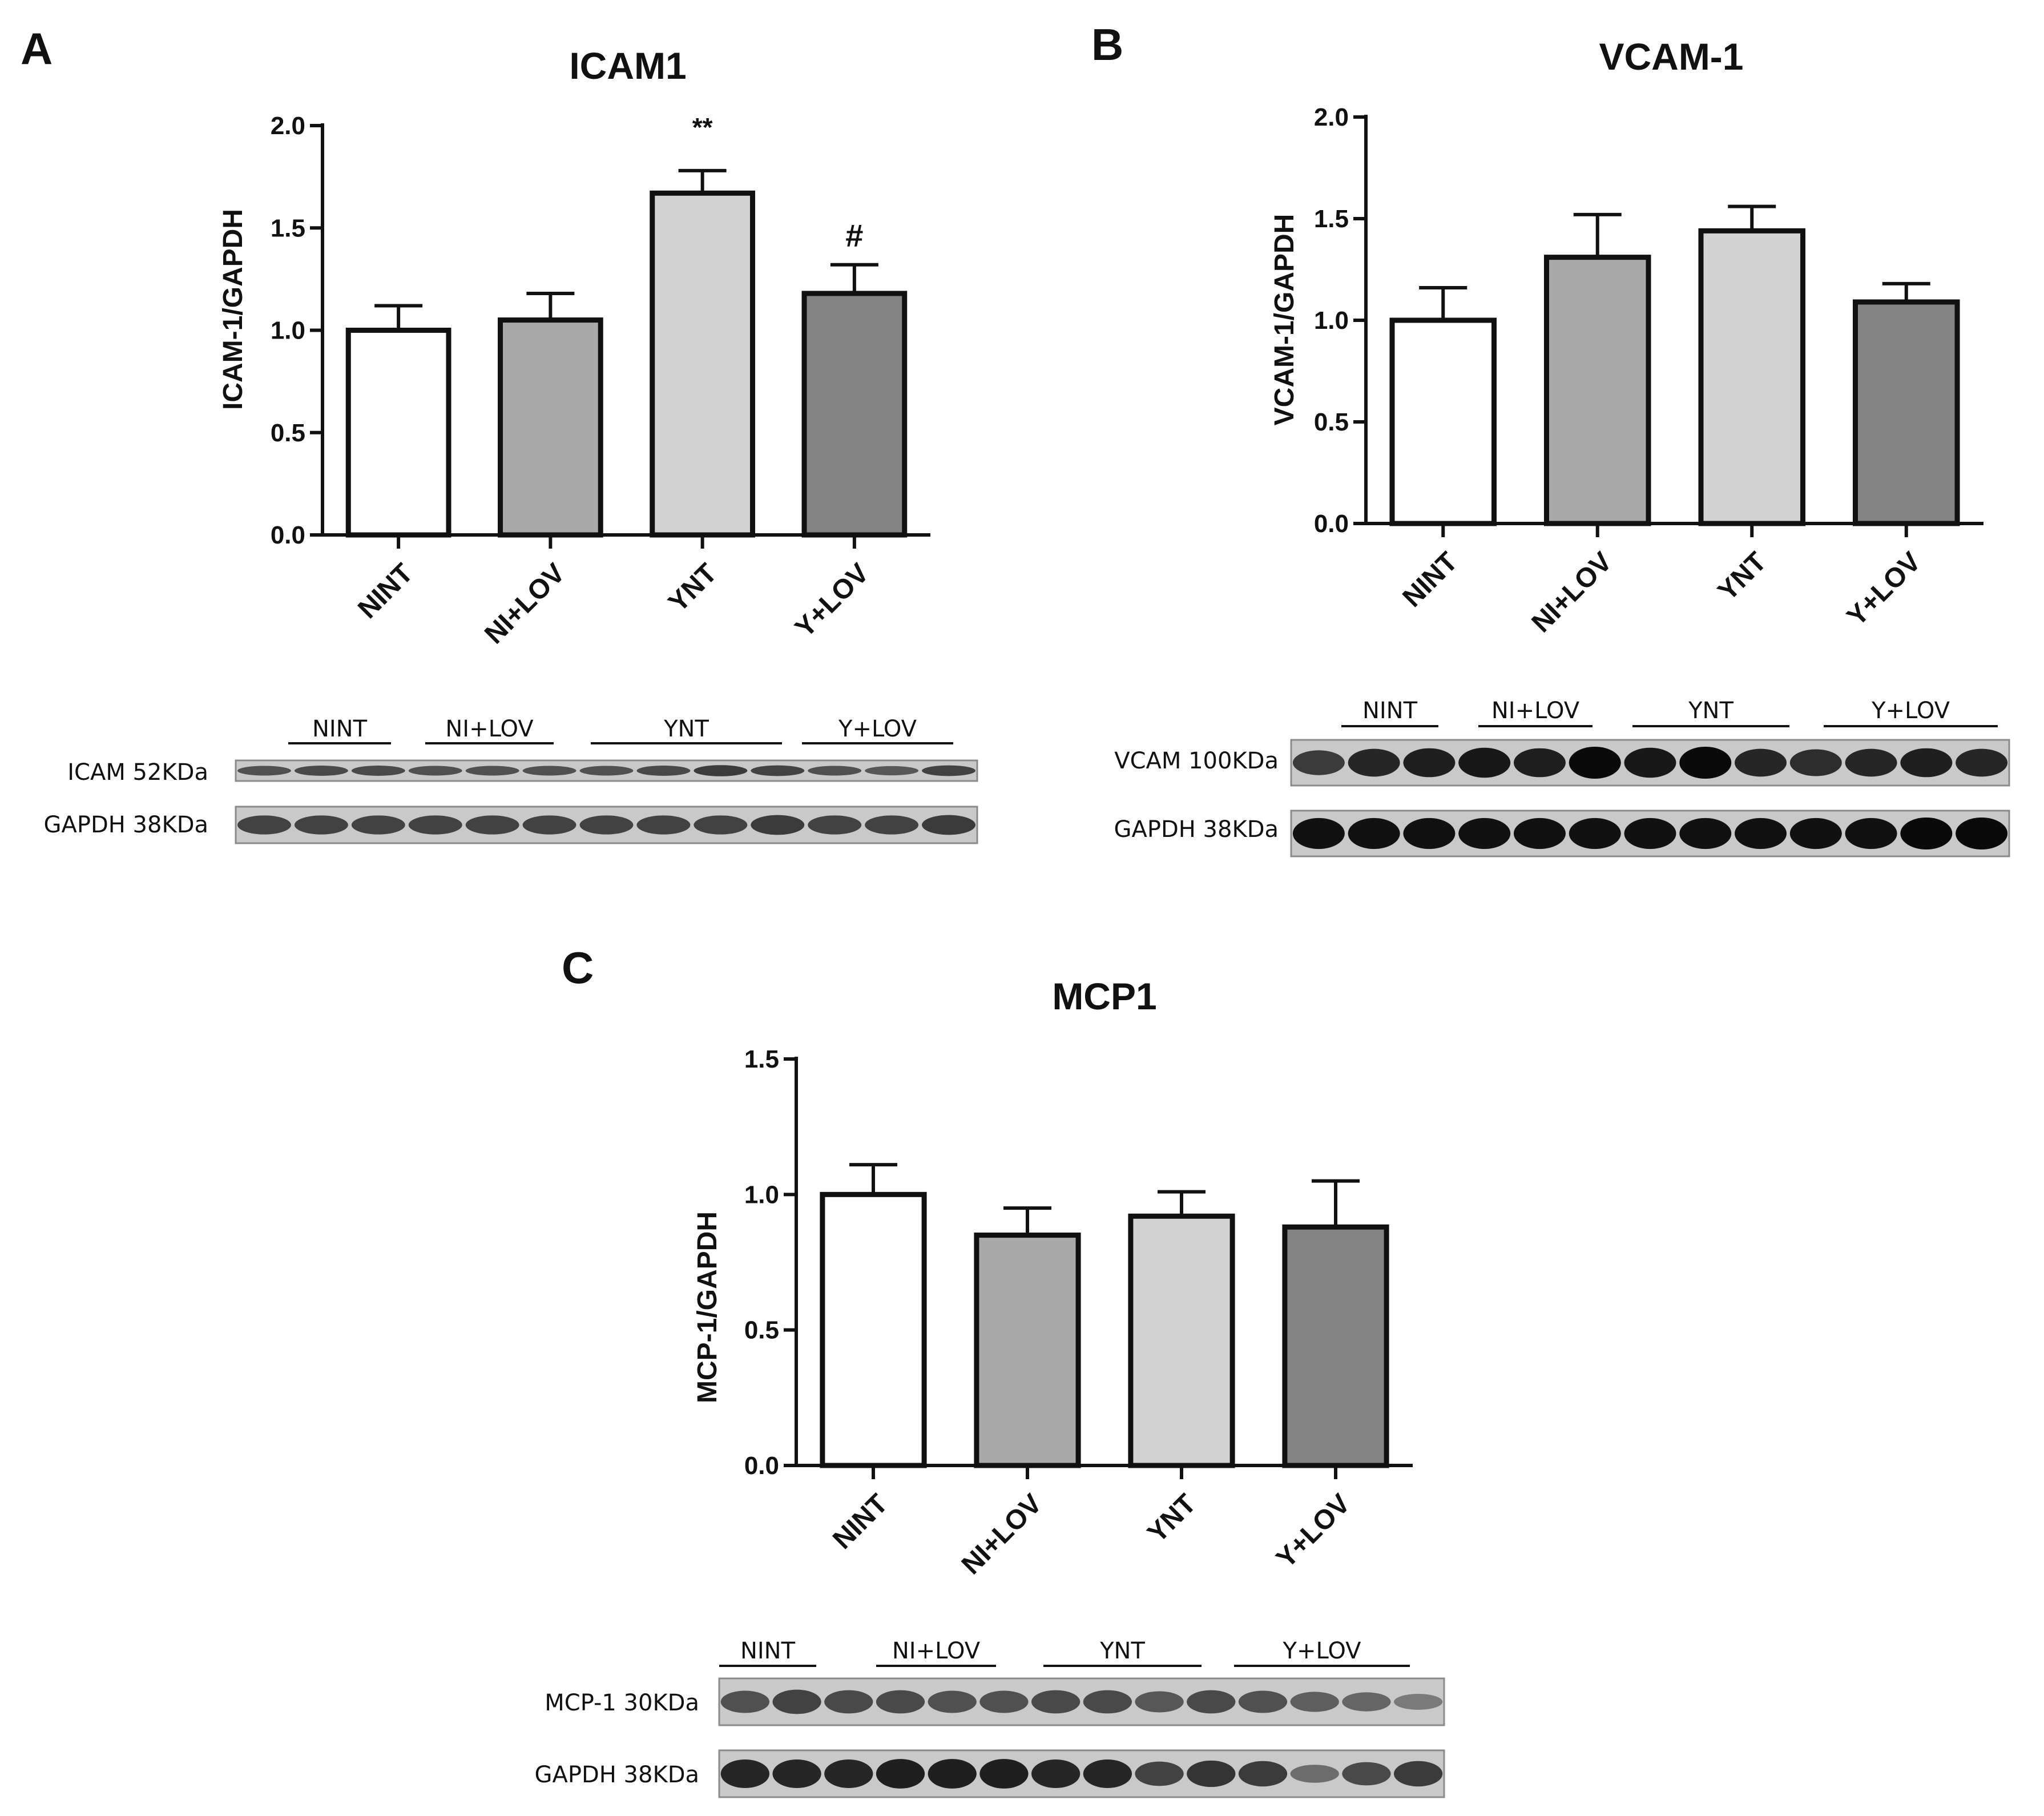 This screenshot has width=2044, height=1816. Describe the element at coordinates (510, 780) in the screenshot. I see `western-blot: NINT NI+LOV YNT Y+LOV ICAM 52KDa GAPDH 38KDa` at that location.